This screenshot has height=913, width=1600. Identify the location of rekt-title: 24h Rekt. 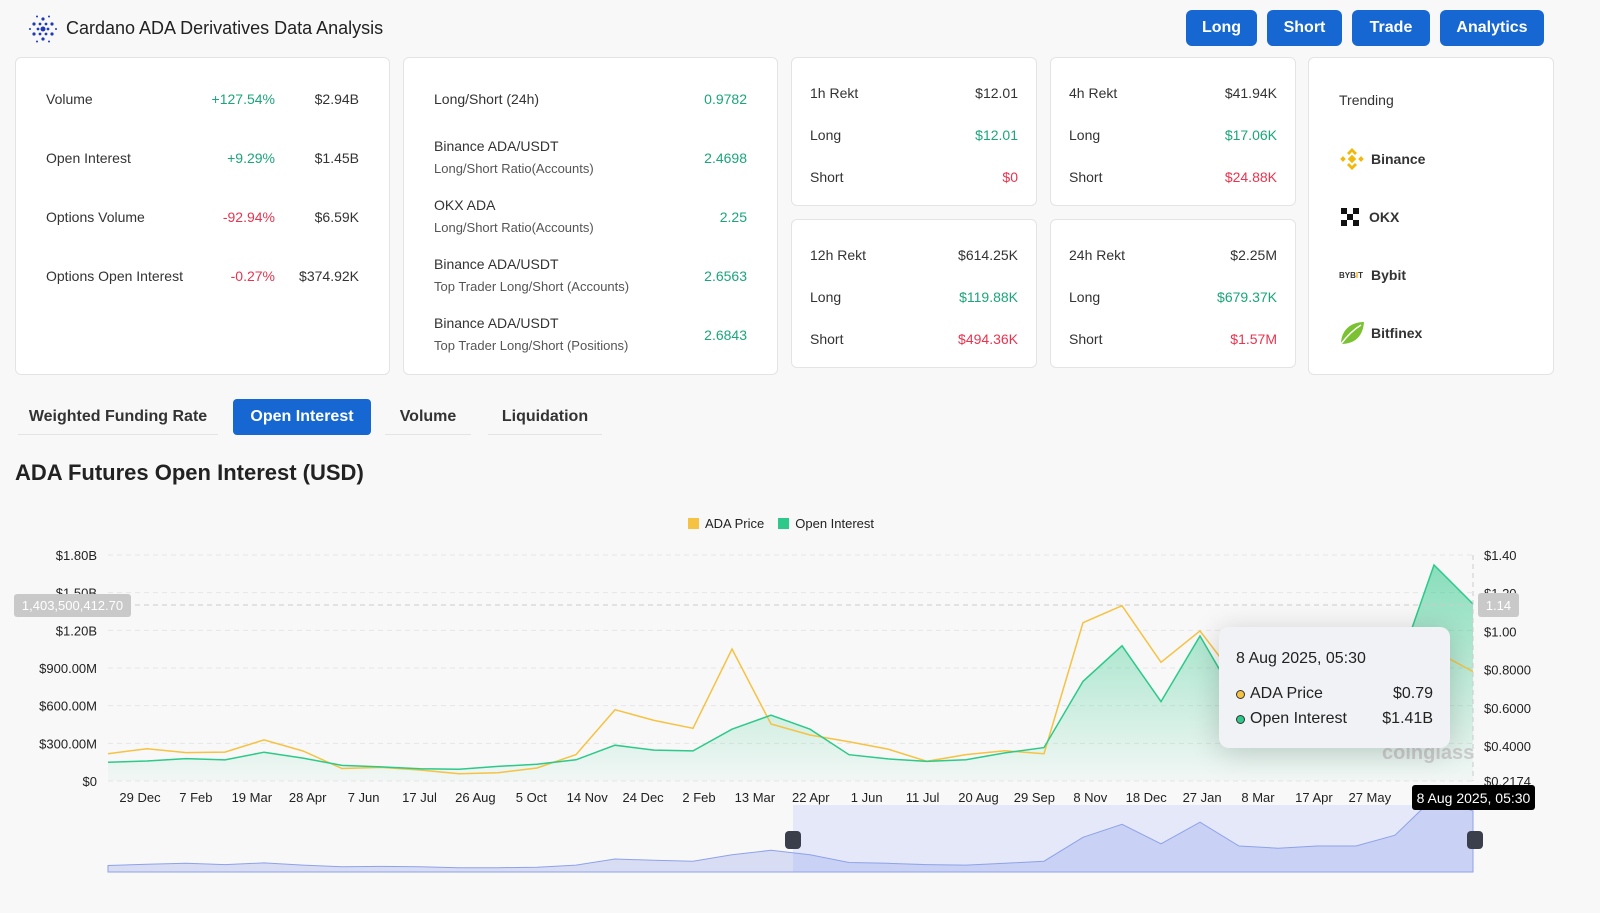
(1097, 255).